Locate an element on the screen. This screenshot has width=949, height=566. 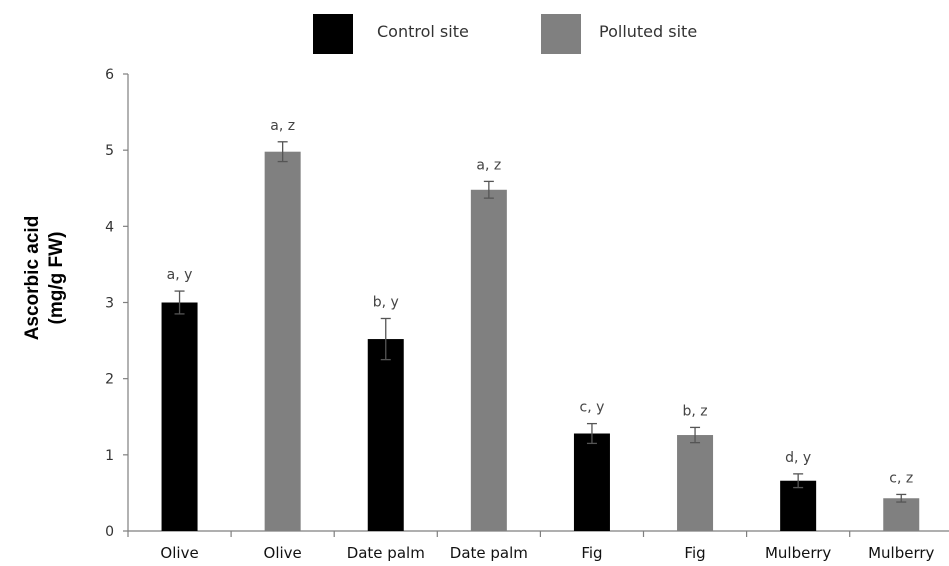
y-axis-label: (mg/g FW) is located at coordinates (56, 278).